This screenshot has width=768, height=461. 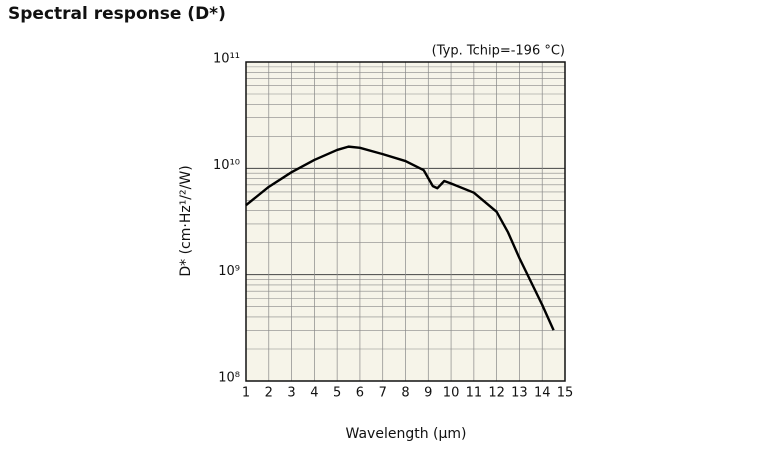 What do you see at coordinates (229, 271) in the screenshot?
I see `y-tick-label: 10⁹` at bounding box center [229, 271].